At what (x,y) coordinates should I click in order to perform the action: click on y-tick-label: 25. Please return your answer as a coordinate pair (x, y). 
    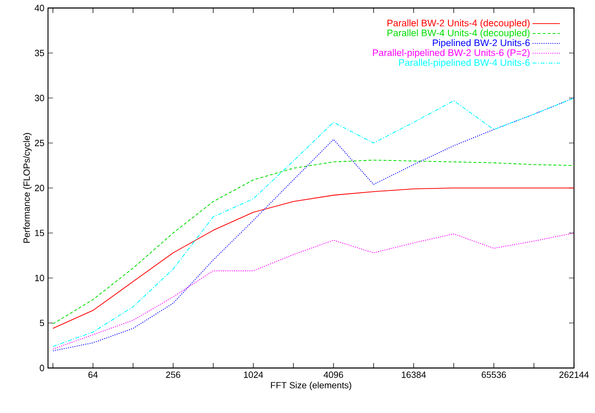
    Looking at the image, I should click on (39, 143).